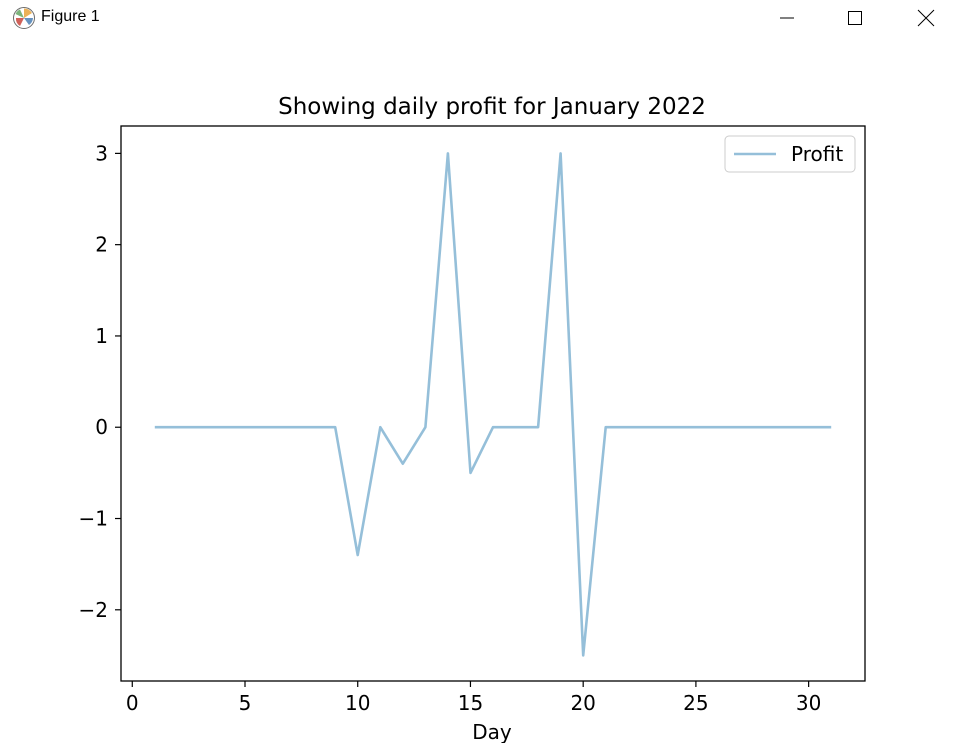 This screenshot has height=743, width=956. I want to click on maximize-icon, so click(855, 18).